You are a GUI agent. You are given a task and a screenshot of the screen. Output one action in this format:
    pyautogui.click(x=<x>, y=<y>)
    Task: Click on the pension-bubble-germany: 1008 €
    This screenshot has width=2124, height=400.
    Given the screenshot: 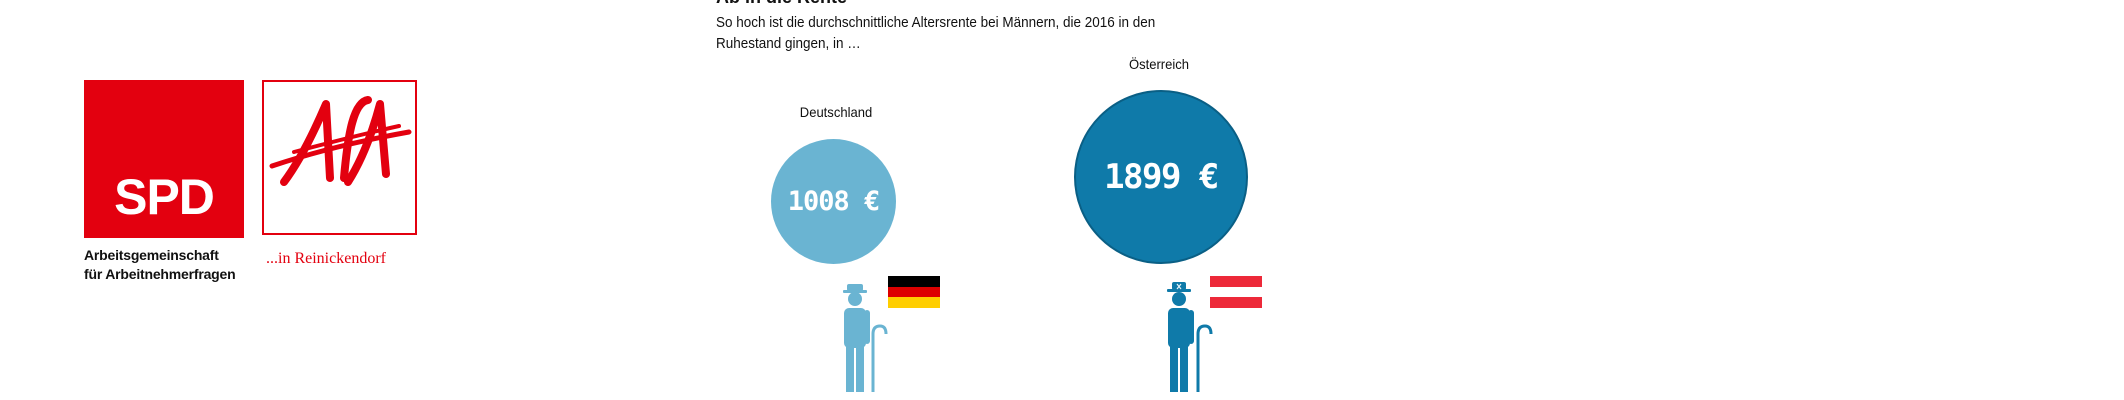 What is the action you would take?
    pyautogui.click(x=833, y=201)
    